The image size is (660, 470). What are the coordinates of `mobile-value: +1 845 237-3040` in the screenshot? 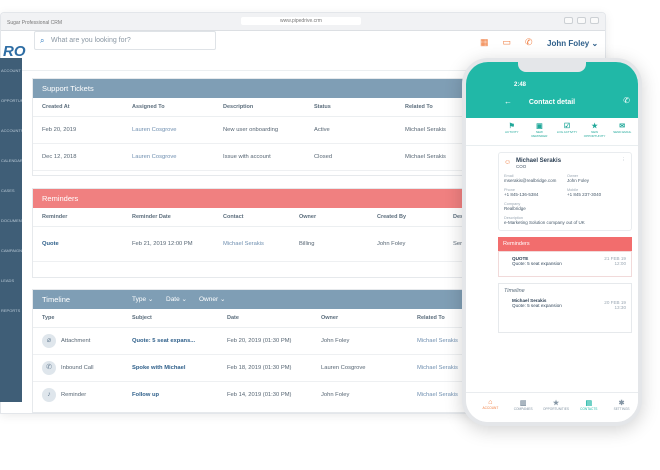 It's located at (584, 194).